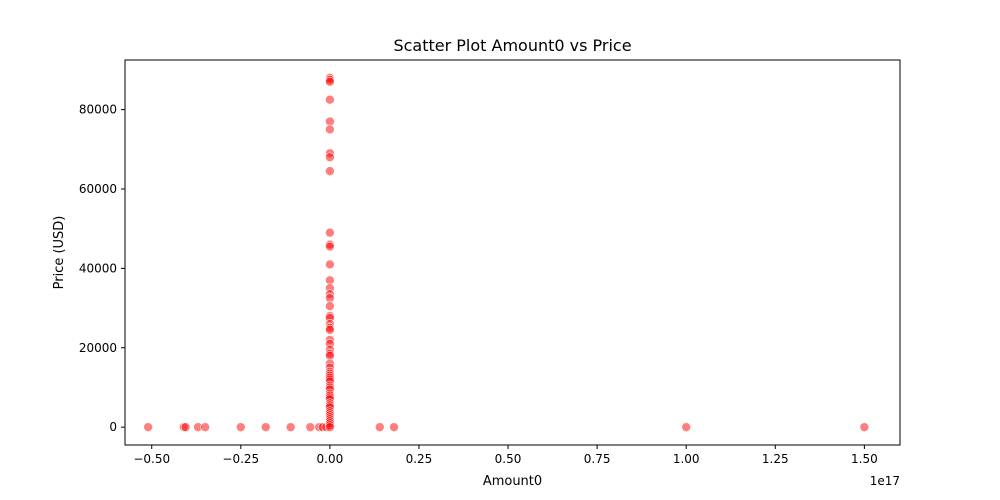  Describe the element at coordinates (512, 45) in the screenshot. I see `chart-title: Scatter Plot Amount0 vs Price` at that location.